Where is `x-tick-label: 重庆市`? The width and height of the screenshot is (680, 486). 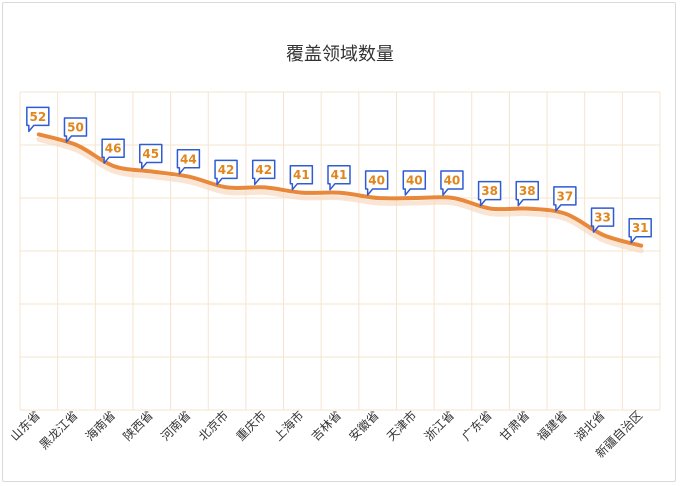
x-tick-label: 重庆市 is located at coordinates (251, 426).